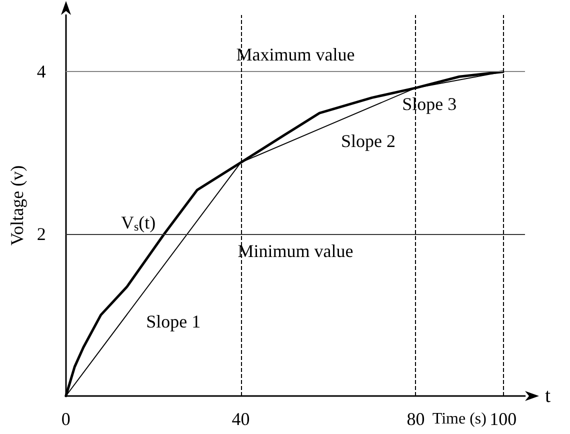 This screenshot has width=570, height=434. What do you see at coordinates (459, 419) in the screenshot?
I see `x-axis-title: Time (s)` at bounding box center [459, 419].